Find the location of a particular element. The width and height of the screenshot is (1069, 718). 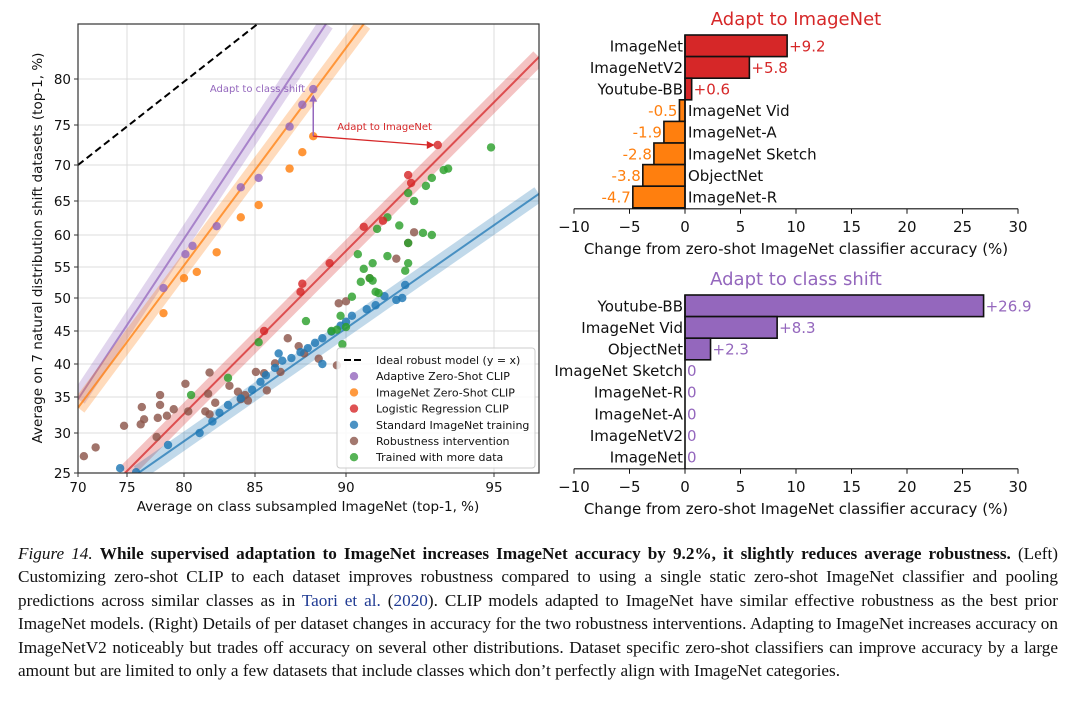

y-tick-label: 35 is located at coordinates (62, 398).